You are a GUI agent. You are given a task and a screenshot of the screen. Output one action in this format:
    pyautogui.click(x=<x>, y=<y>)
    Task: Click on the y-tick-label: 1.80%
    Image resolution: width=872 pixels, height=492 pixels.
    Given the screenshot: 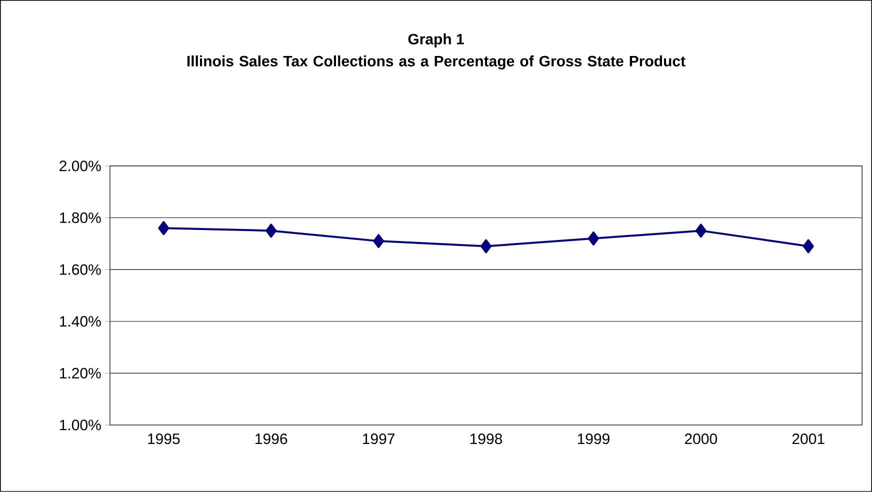 What is the action you would take?
    pyautogui.click(x=80, y=218)
    